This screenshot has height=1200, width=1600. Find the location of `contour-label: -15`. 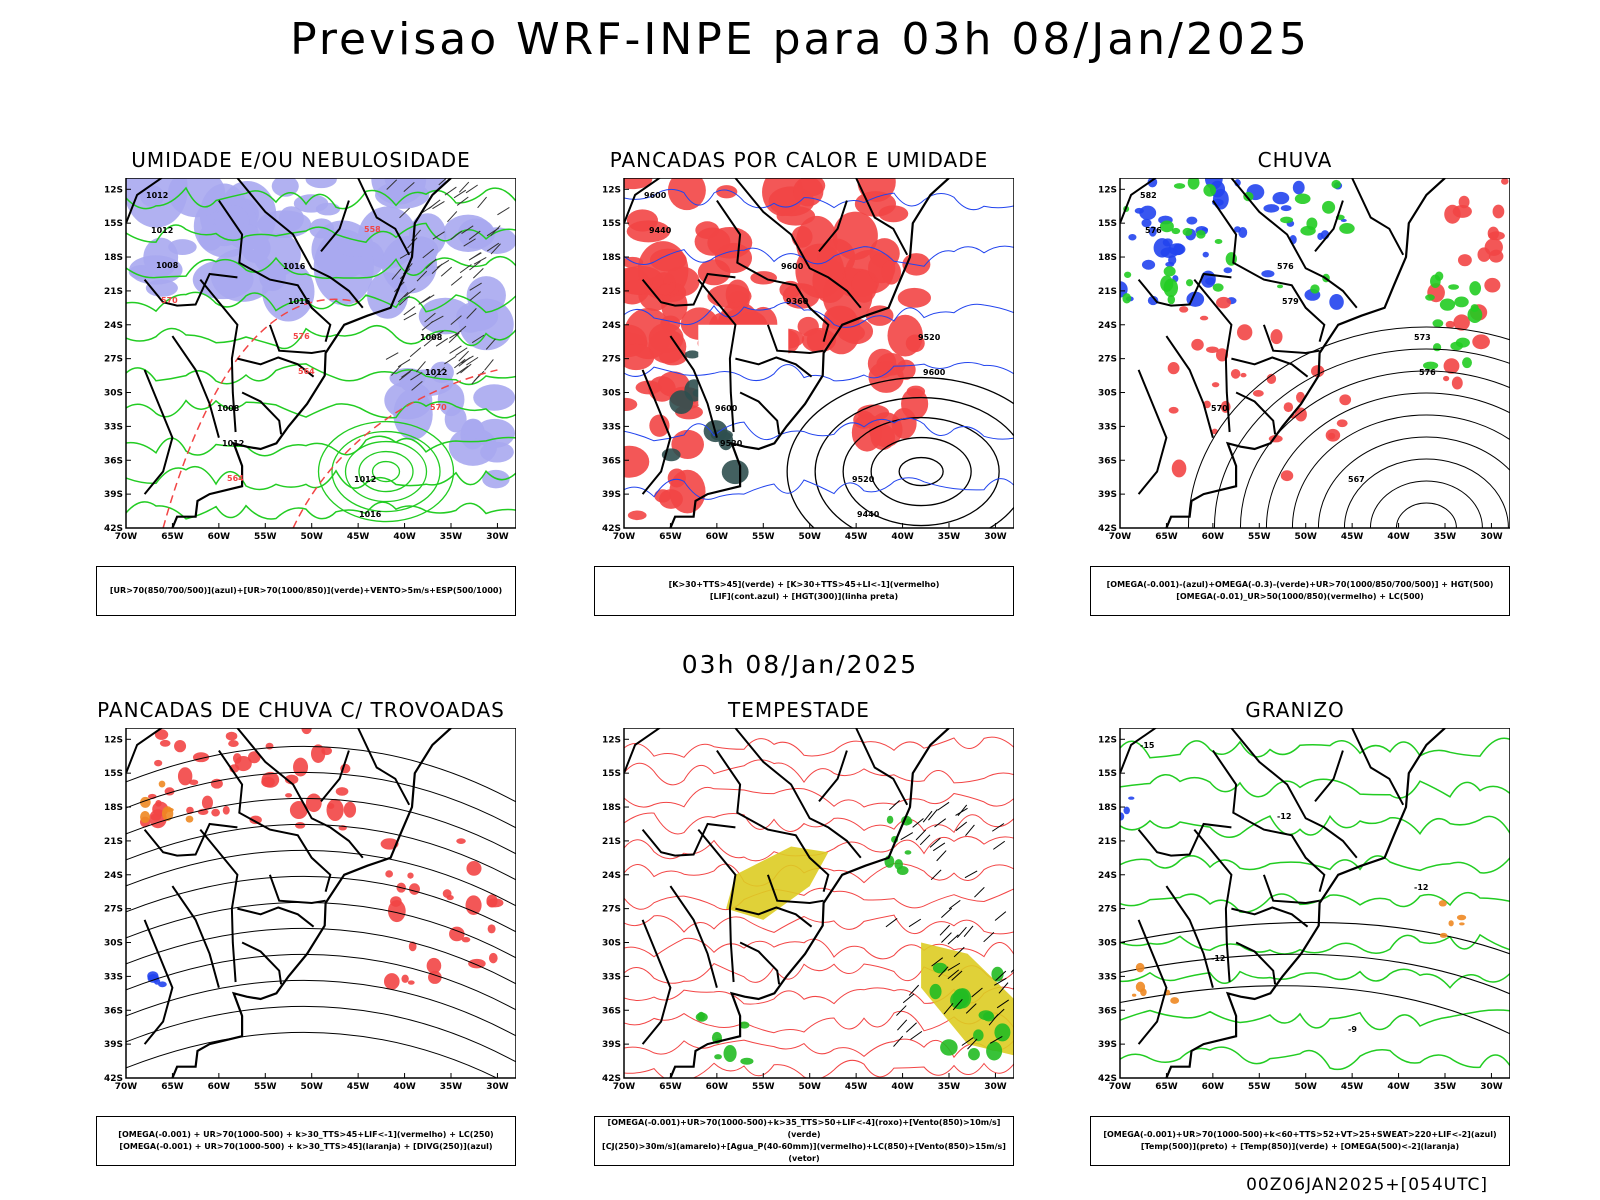

contour-label: -15 is located at coordinates (1147, 745).